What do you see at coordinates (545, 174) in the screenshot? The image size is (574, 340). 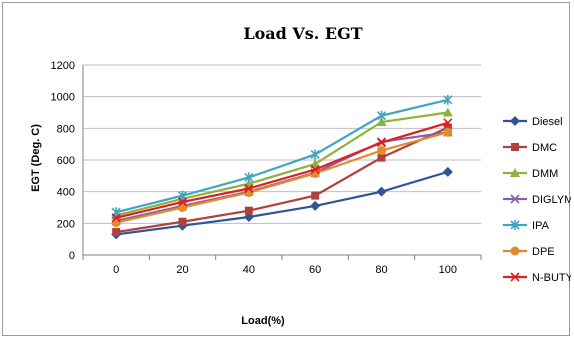 I see `legend-label: DMM` at bounding box center [545, 174].